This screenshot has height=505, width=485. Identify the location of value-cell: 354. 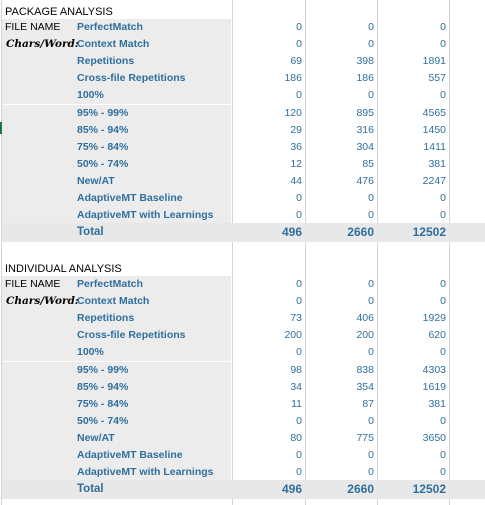
(365, 386).